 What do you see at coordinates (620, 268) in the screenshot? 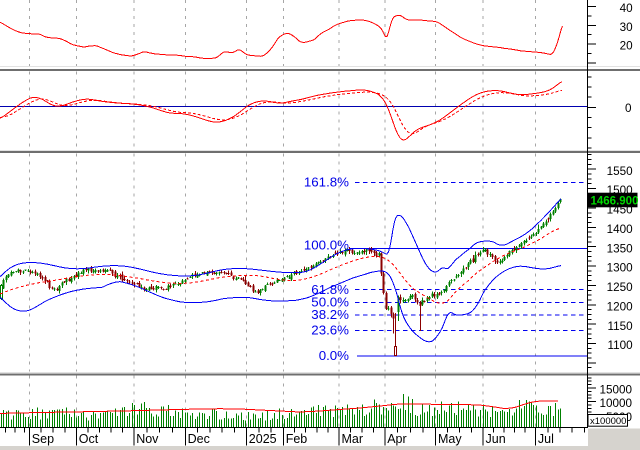
I see `svg-text: 1300` at bounding box center [620, 268].